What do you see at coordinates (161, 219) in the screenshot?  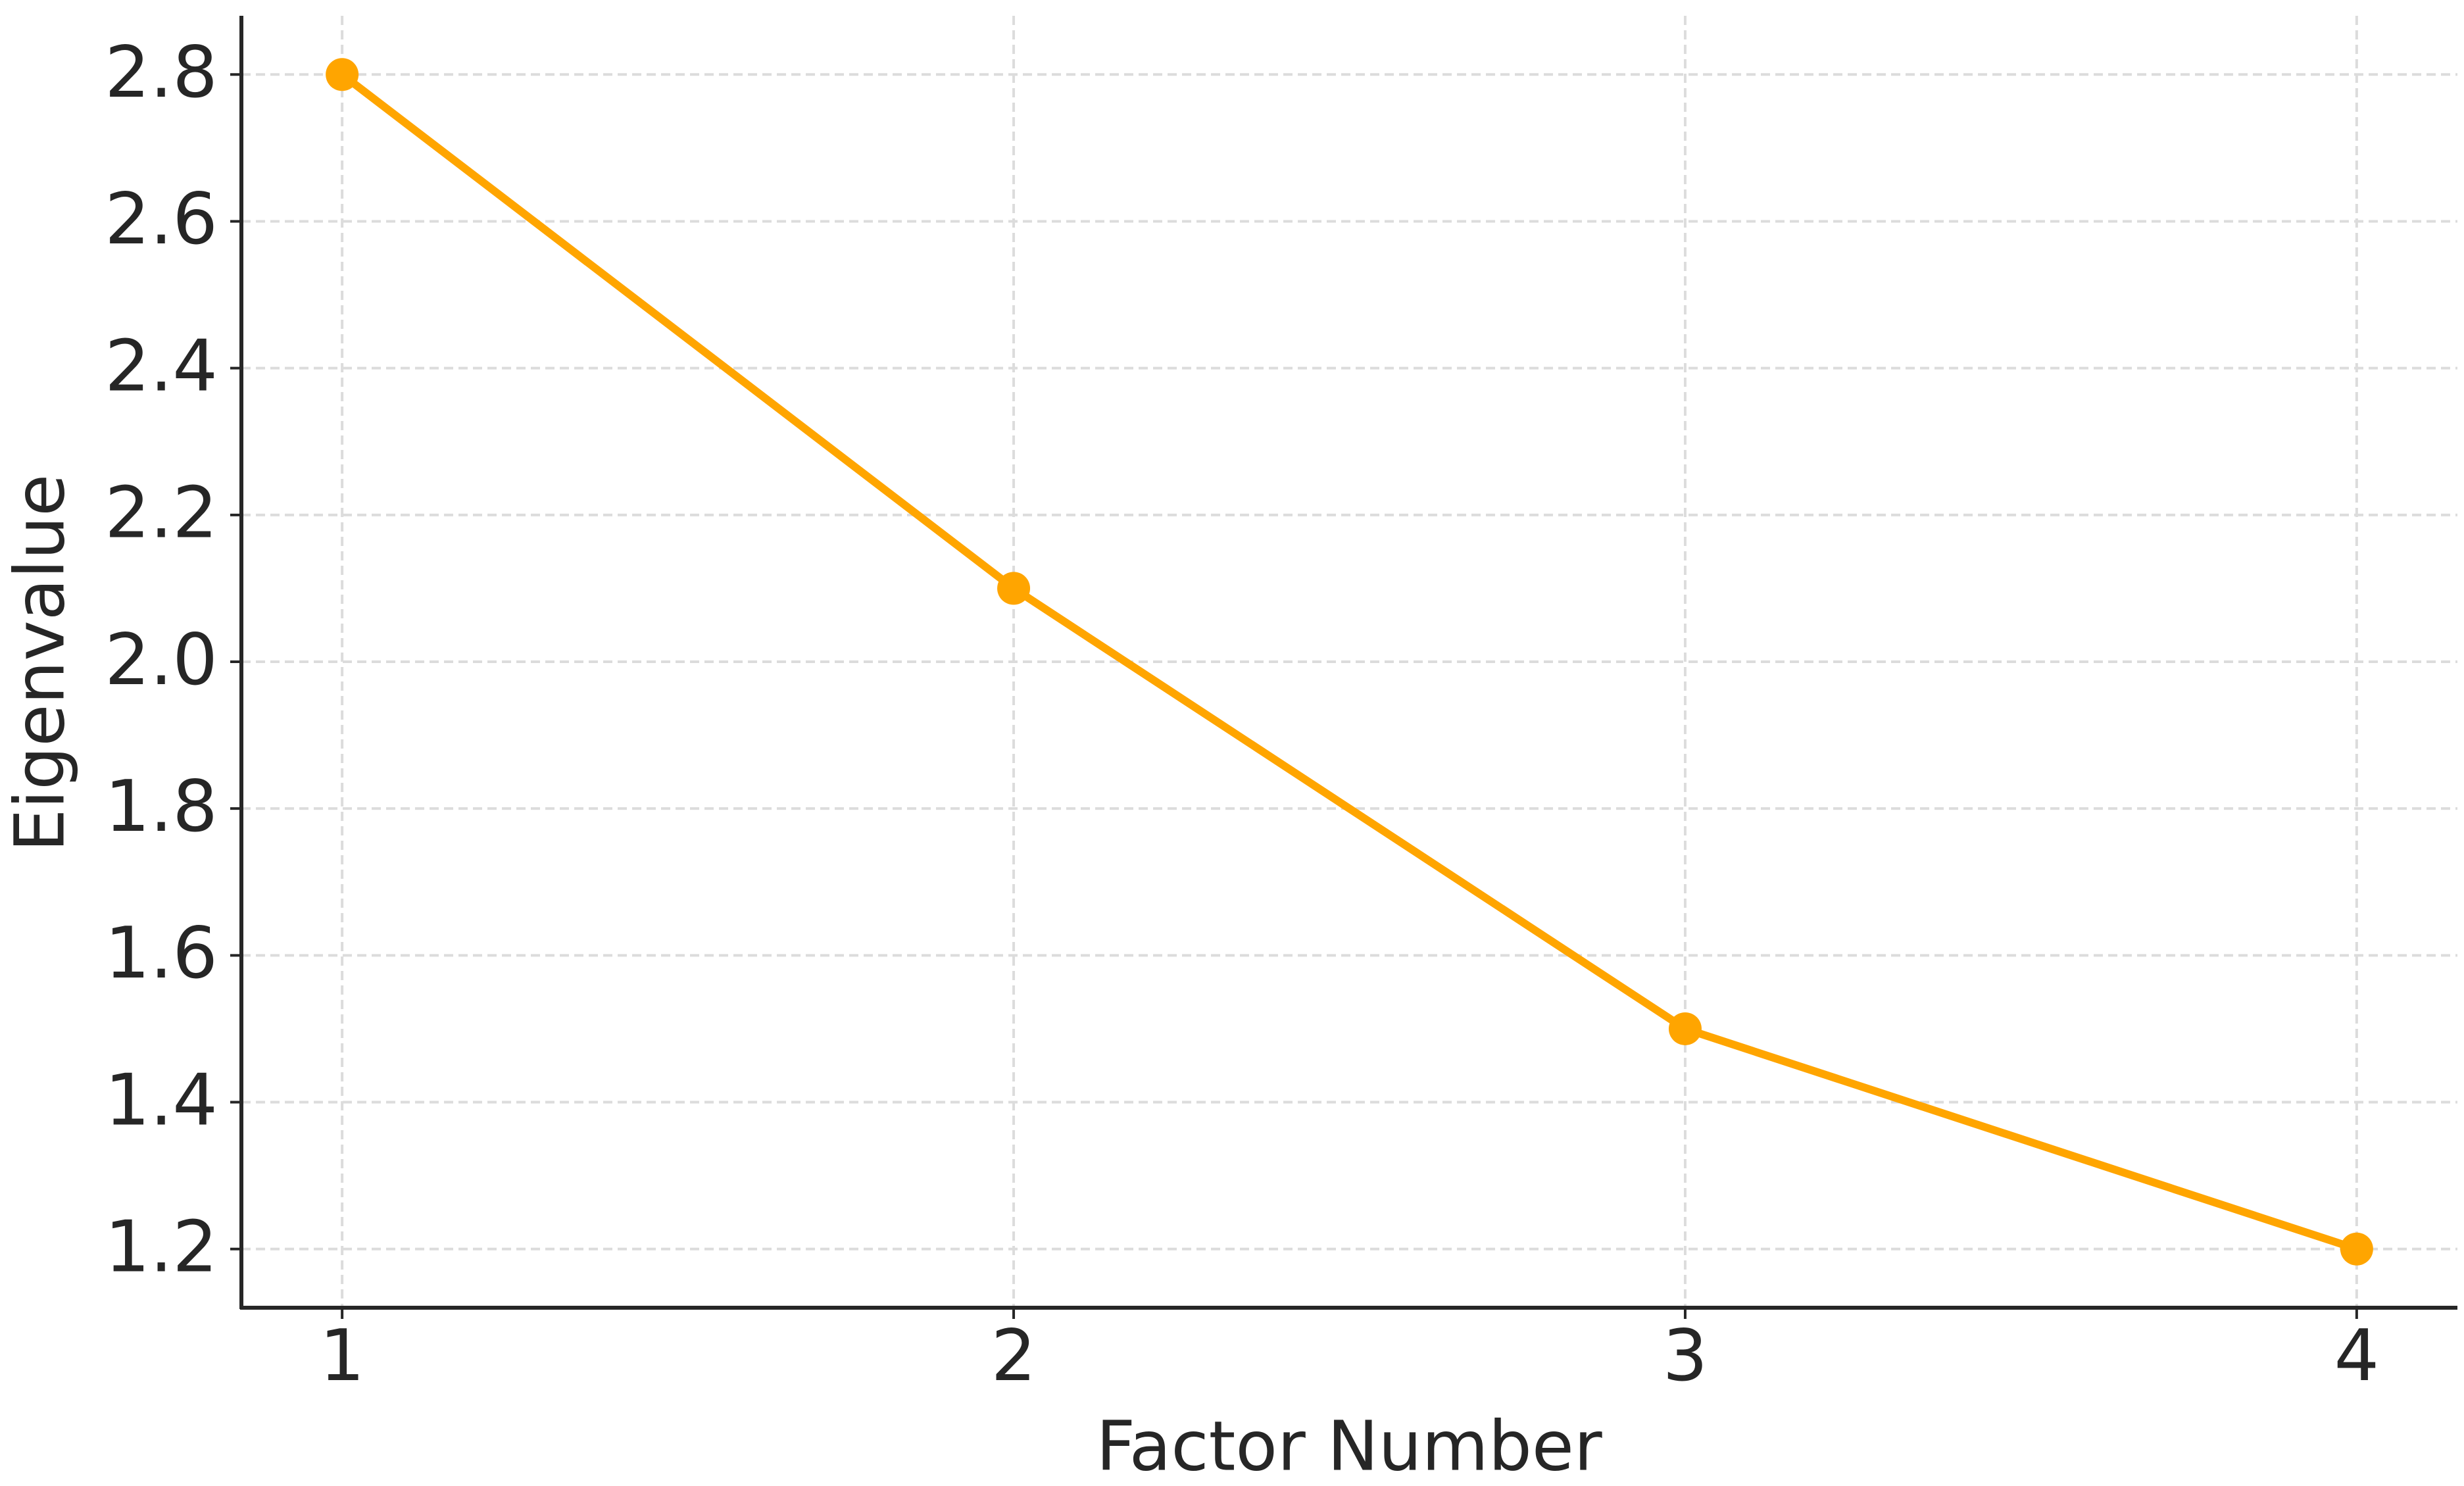 I see `y-tick-label: 2.6` at bounding box center [161, 219].